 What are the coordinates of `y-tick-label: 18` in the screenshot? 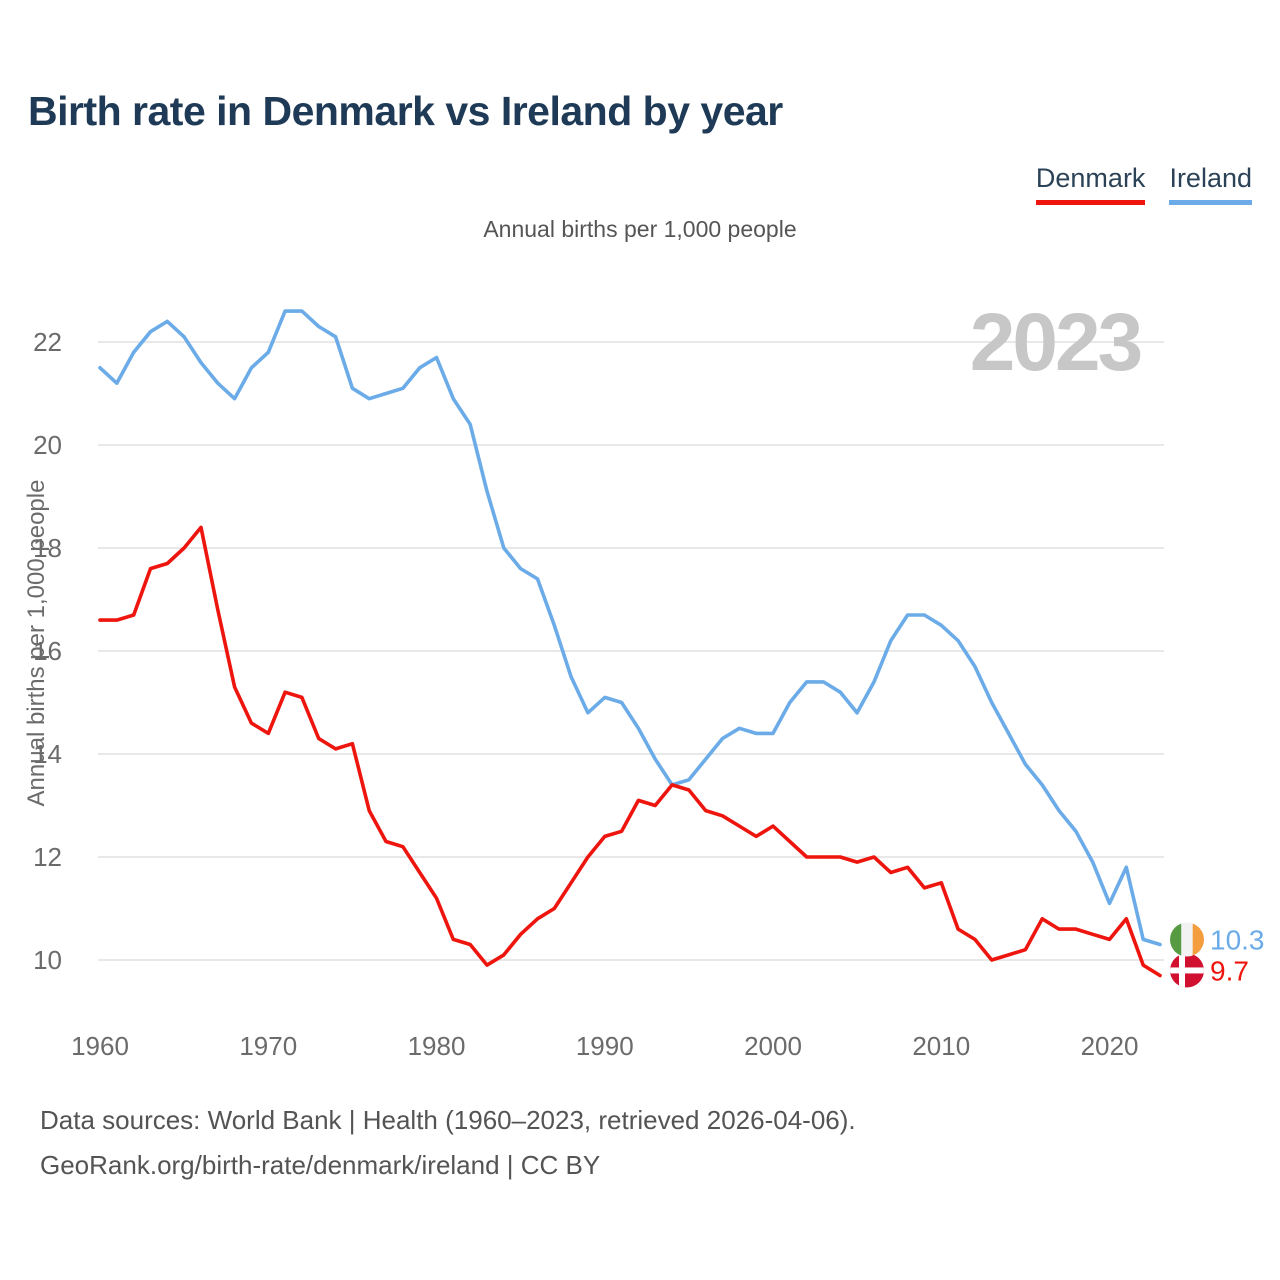 It's located at (47, 548).